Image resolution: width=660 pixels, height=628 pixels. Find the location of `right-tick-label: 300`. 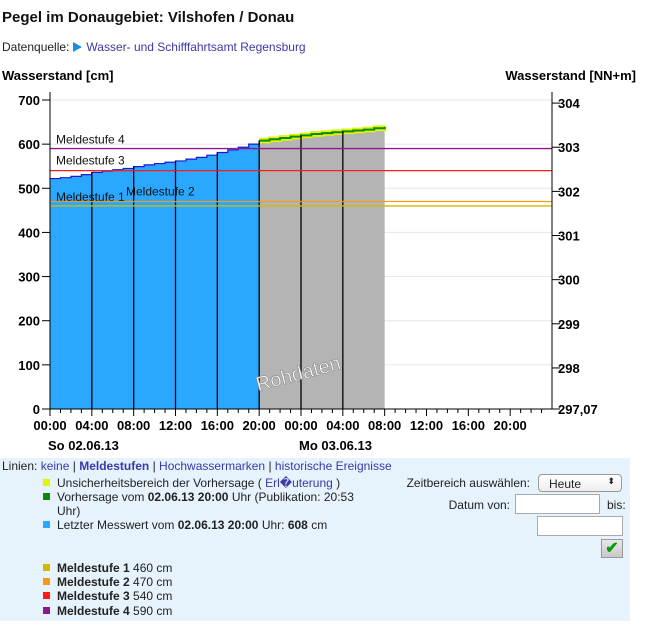

right-tick-label: 300 is located at coordinates (569, 280).